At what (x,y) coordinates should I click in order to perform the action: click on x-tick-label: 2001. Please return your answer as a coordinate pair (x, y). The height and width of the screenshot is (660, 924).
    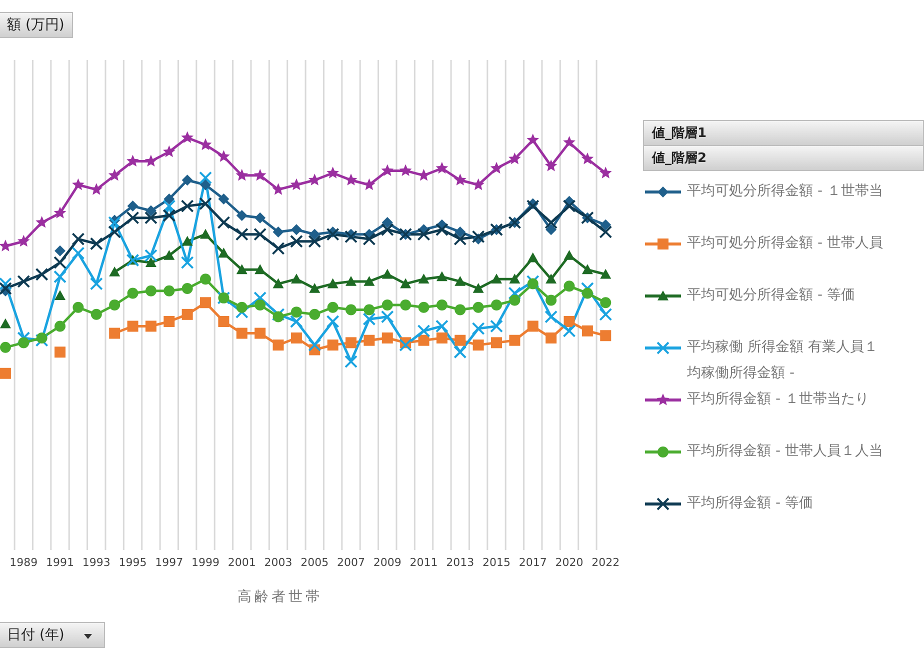
    Looking at the image, I should click on (242, 562).